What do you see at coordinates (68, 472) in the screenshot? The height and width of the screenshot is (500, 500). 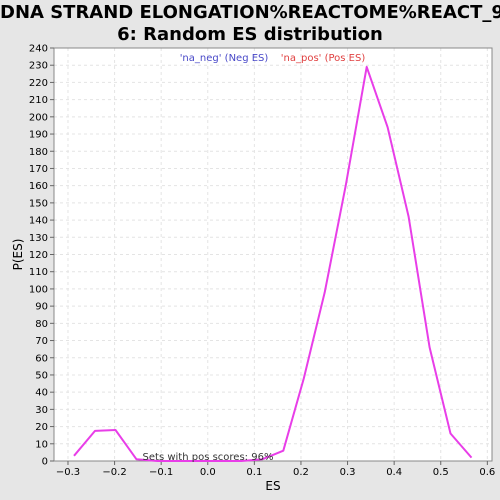 I see `x-tick-label: −0.3` at bounding box center [68, 472].